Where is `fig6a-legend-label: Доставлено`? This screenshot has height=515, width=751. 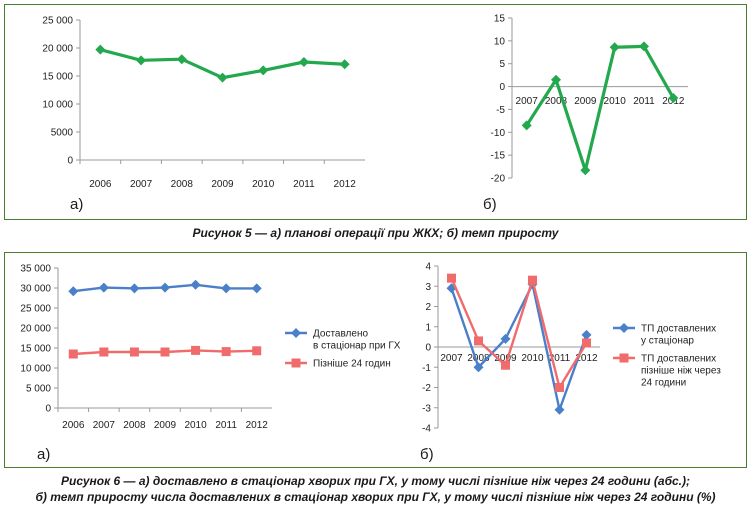 fig6a-legend-label: Доставлено is located at coordinates (340, 334).